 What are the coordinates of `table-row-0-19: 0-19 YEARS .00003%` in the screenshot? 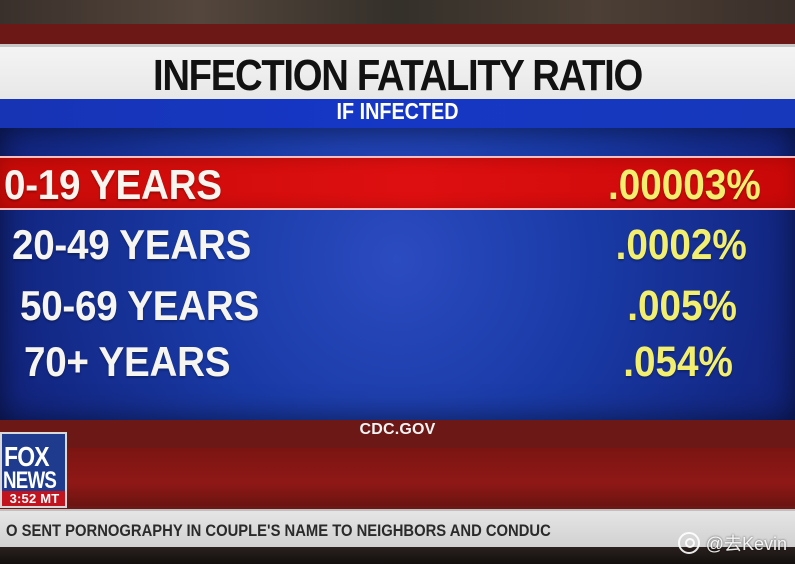 It's located at (397, 183).